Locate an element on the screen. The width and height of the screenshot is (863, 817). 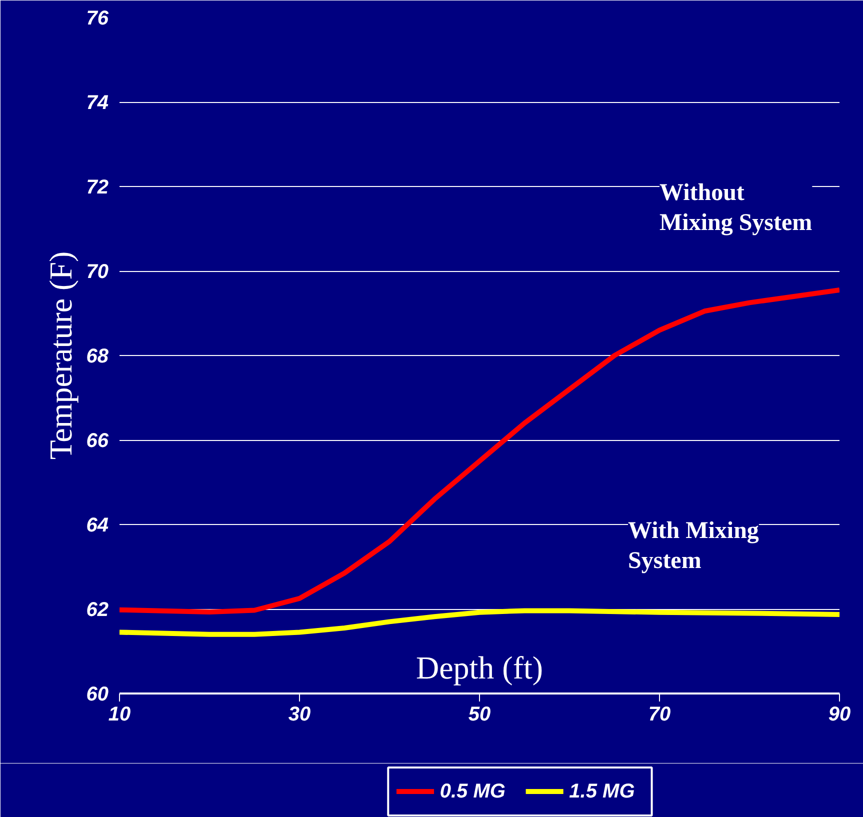
x-tick-label: 70 is located at coordinates (659, 715).